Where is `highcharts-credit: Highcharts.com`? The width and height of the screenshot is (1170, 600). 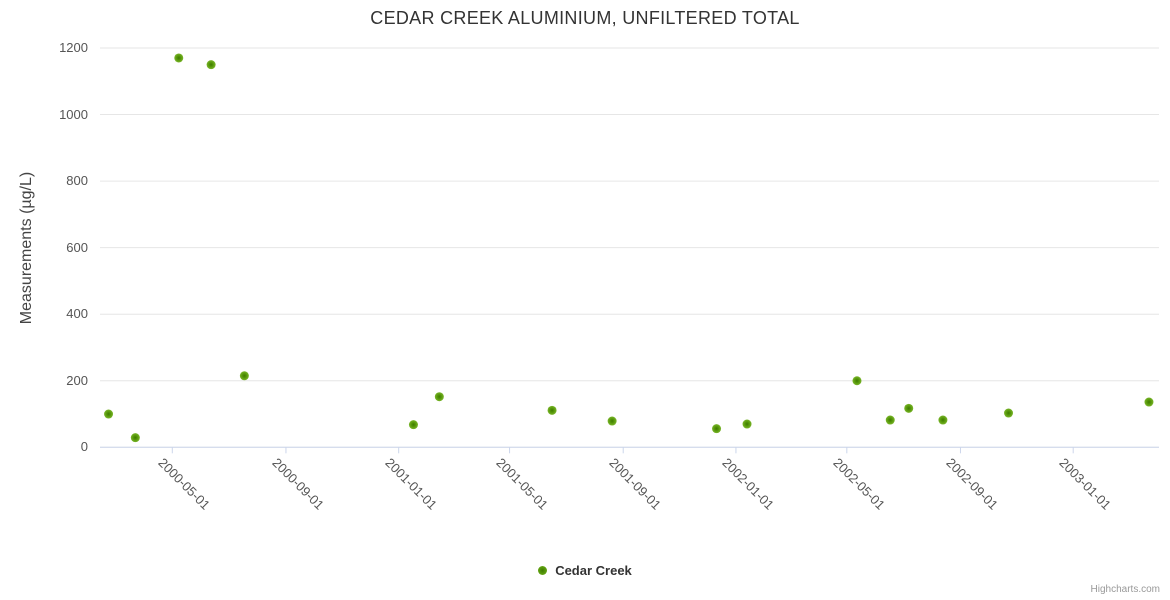
highcharts-credit: Highcharts.com is located at coordinates (1125, 589).